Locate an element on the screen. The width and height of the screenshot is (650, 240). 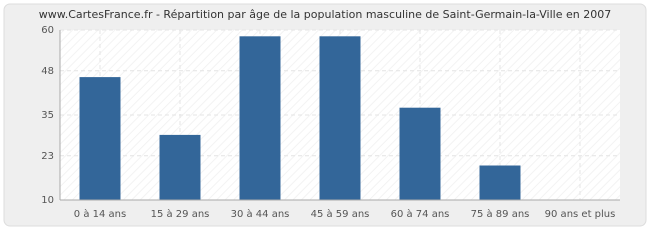
x-tick-label: 0 à 14 ans is located at coordinates (100, 214).